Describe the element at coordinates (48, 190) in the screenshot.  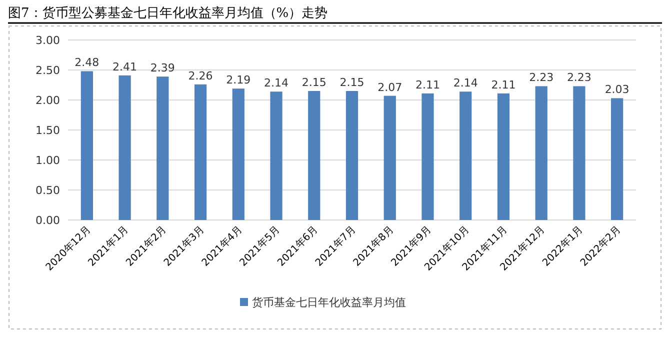
I see `y-tick-label: 0.50` at that location.